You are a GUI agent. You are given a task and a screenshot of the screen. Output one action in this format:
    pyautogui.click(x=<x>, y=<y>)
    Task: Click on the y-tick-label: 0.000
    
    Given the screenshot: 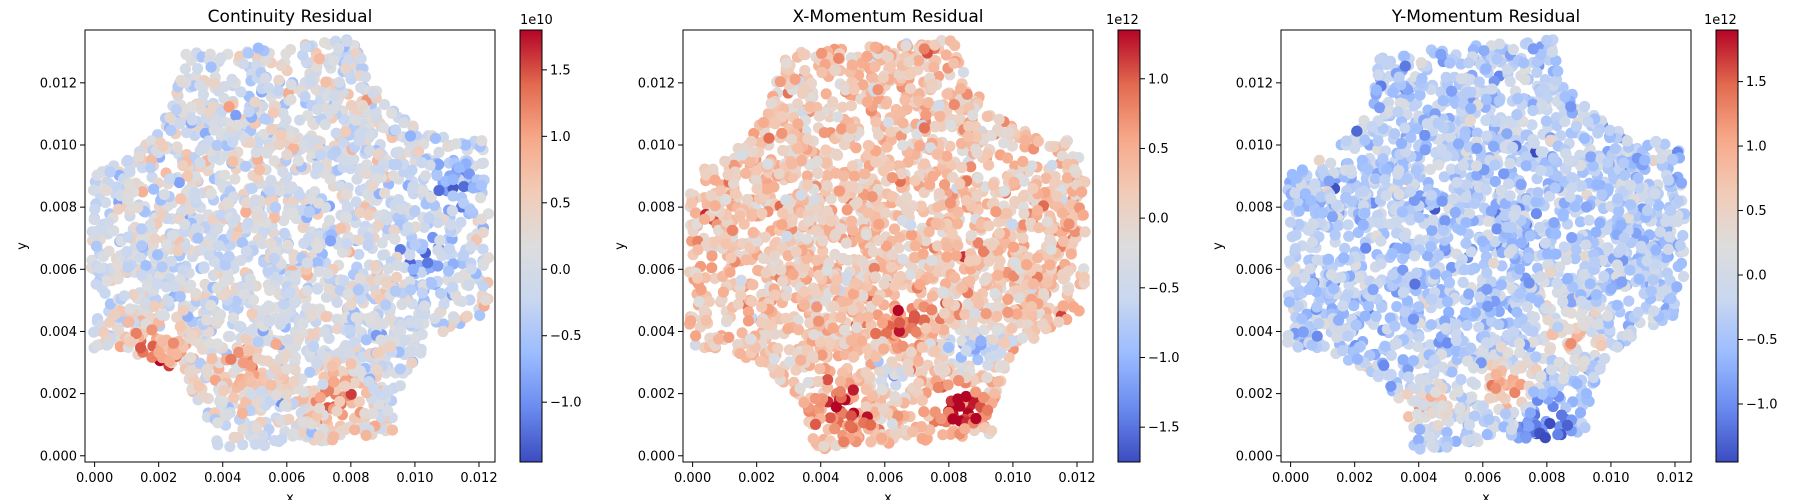 What is the action you would take?
    pyautogui.click(x=58, y=456)
    